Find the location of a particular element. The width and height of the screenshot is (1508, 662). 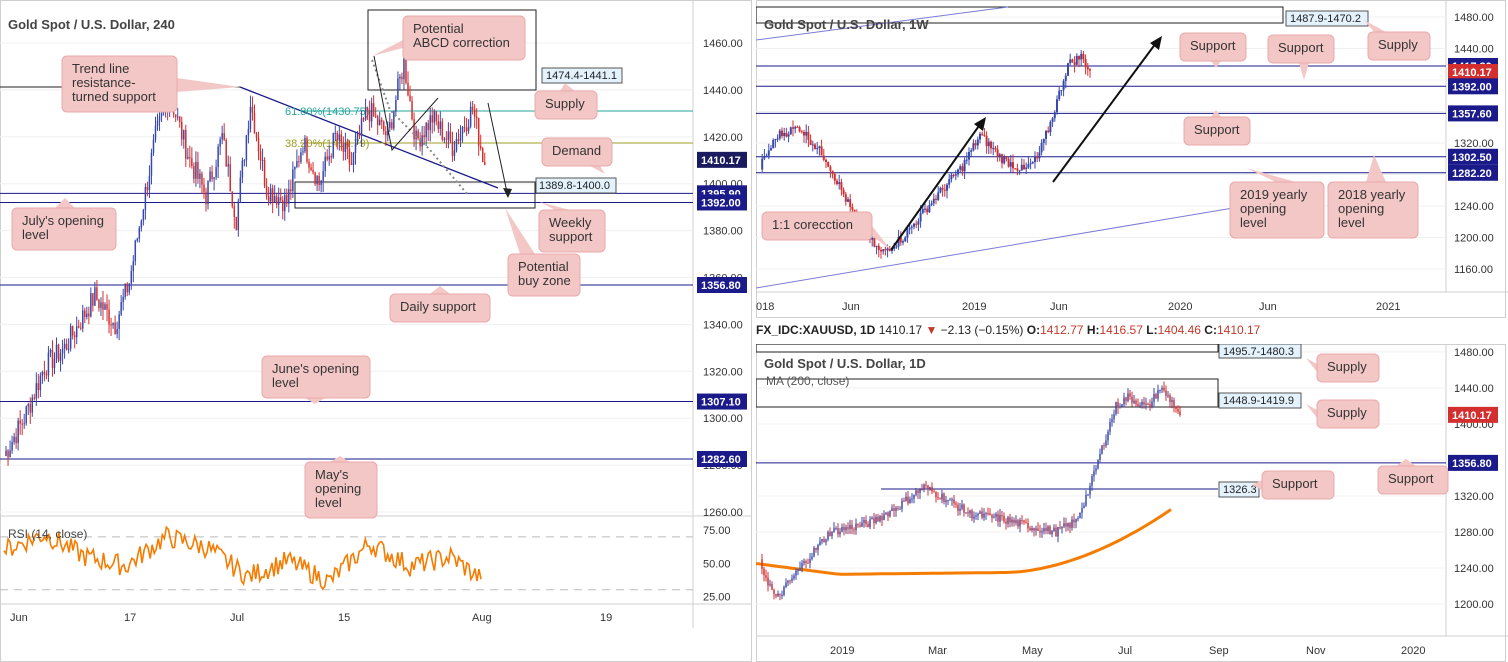

weekly-2018-note-pointer is located at coordinates (1376, 168).